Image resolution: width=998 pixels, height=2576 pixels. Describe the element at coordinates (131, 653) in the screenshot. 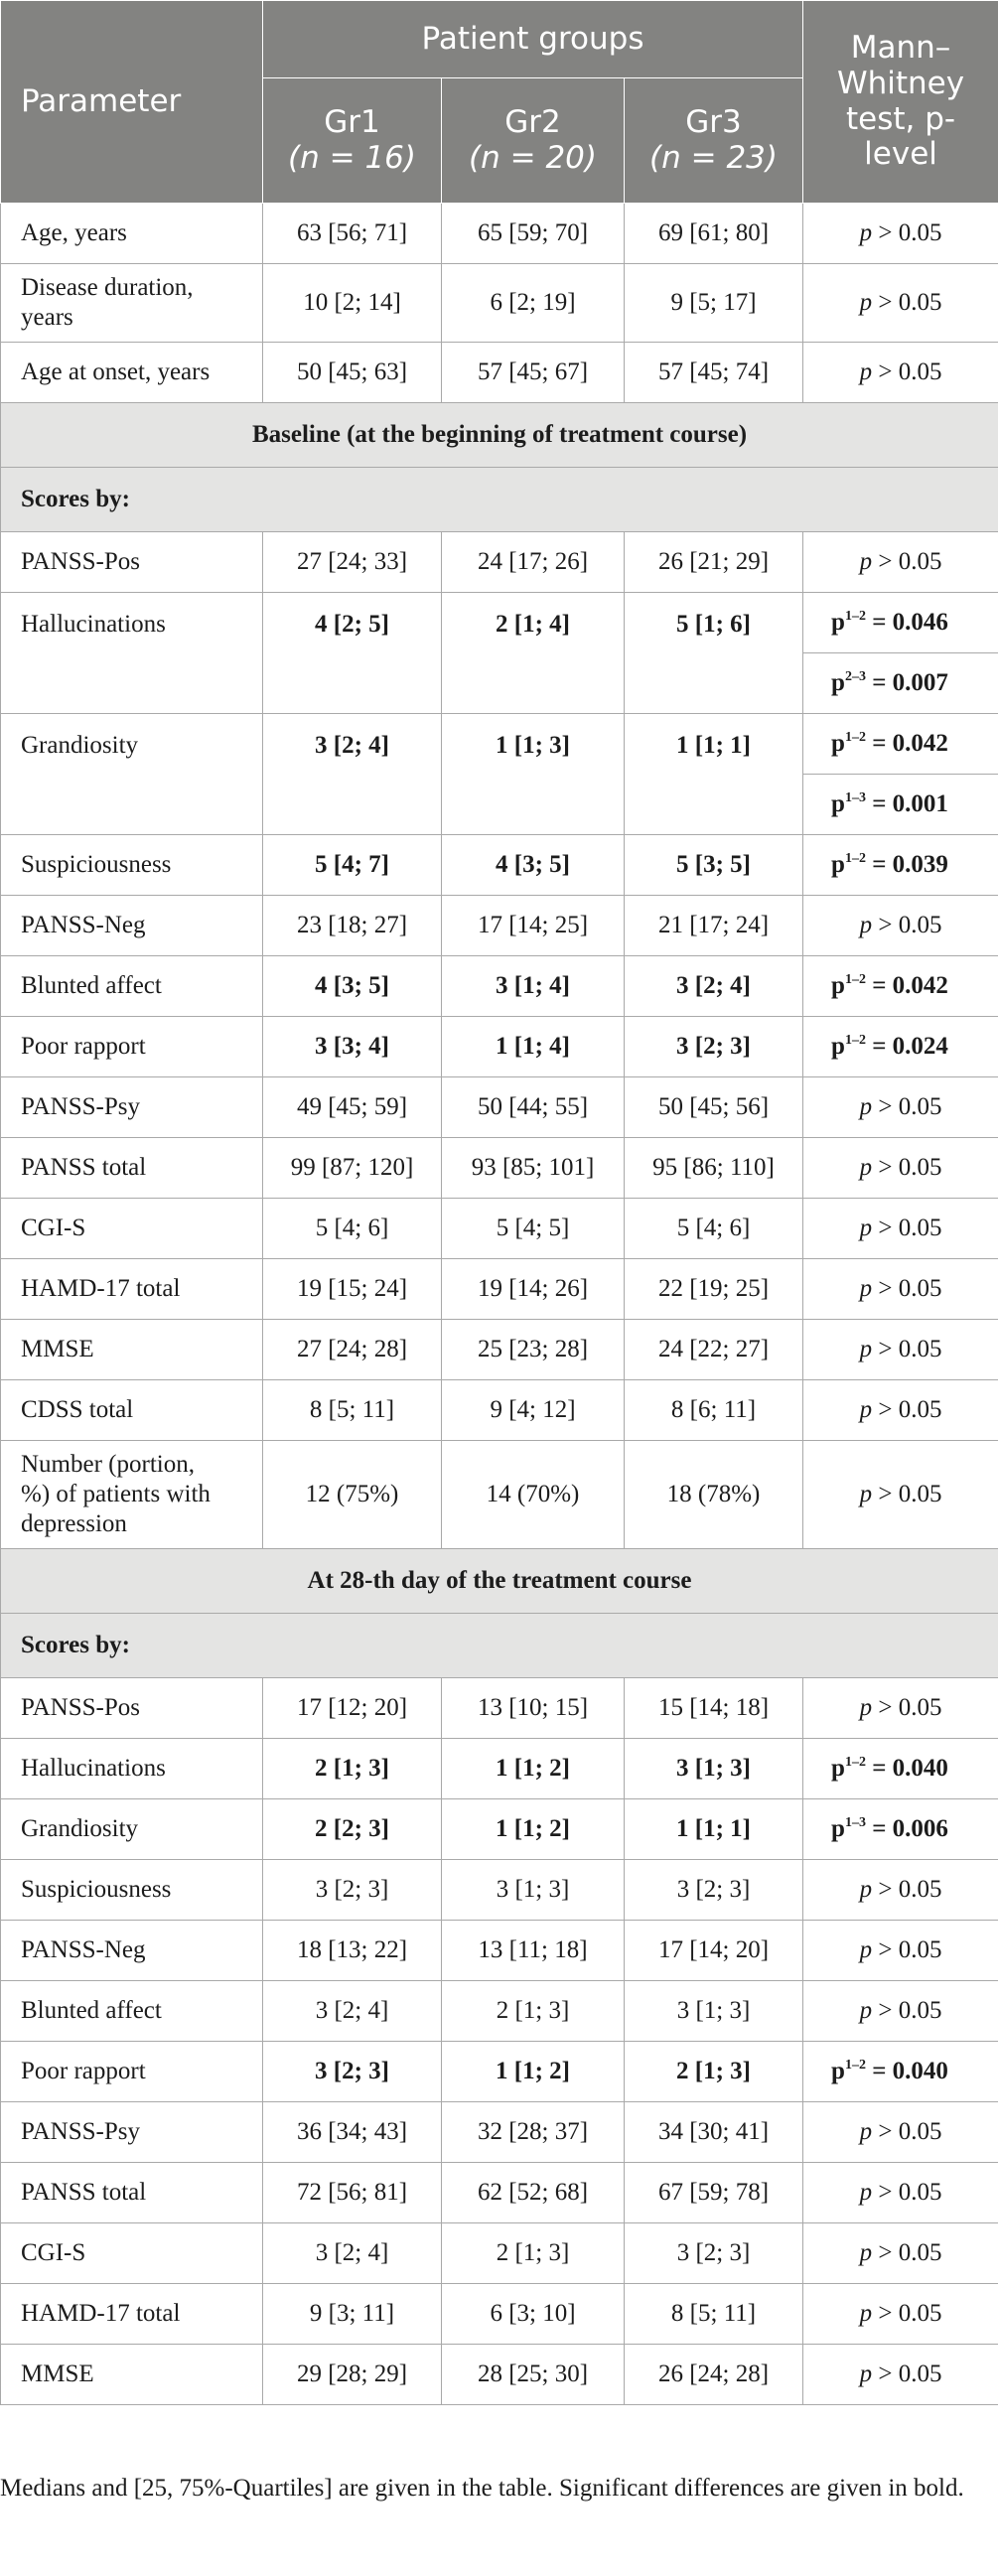

I see `row-parameter: Hallucinations` at that location.